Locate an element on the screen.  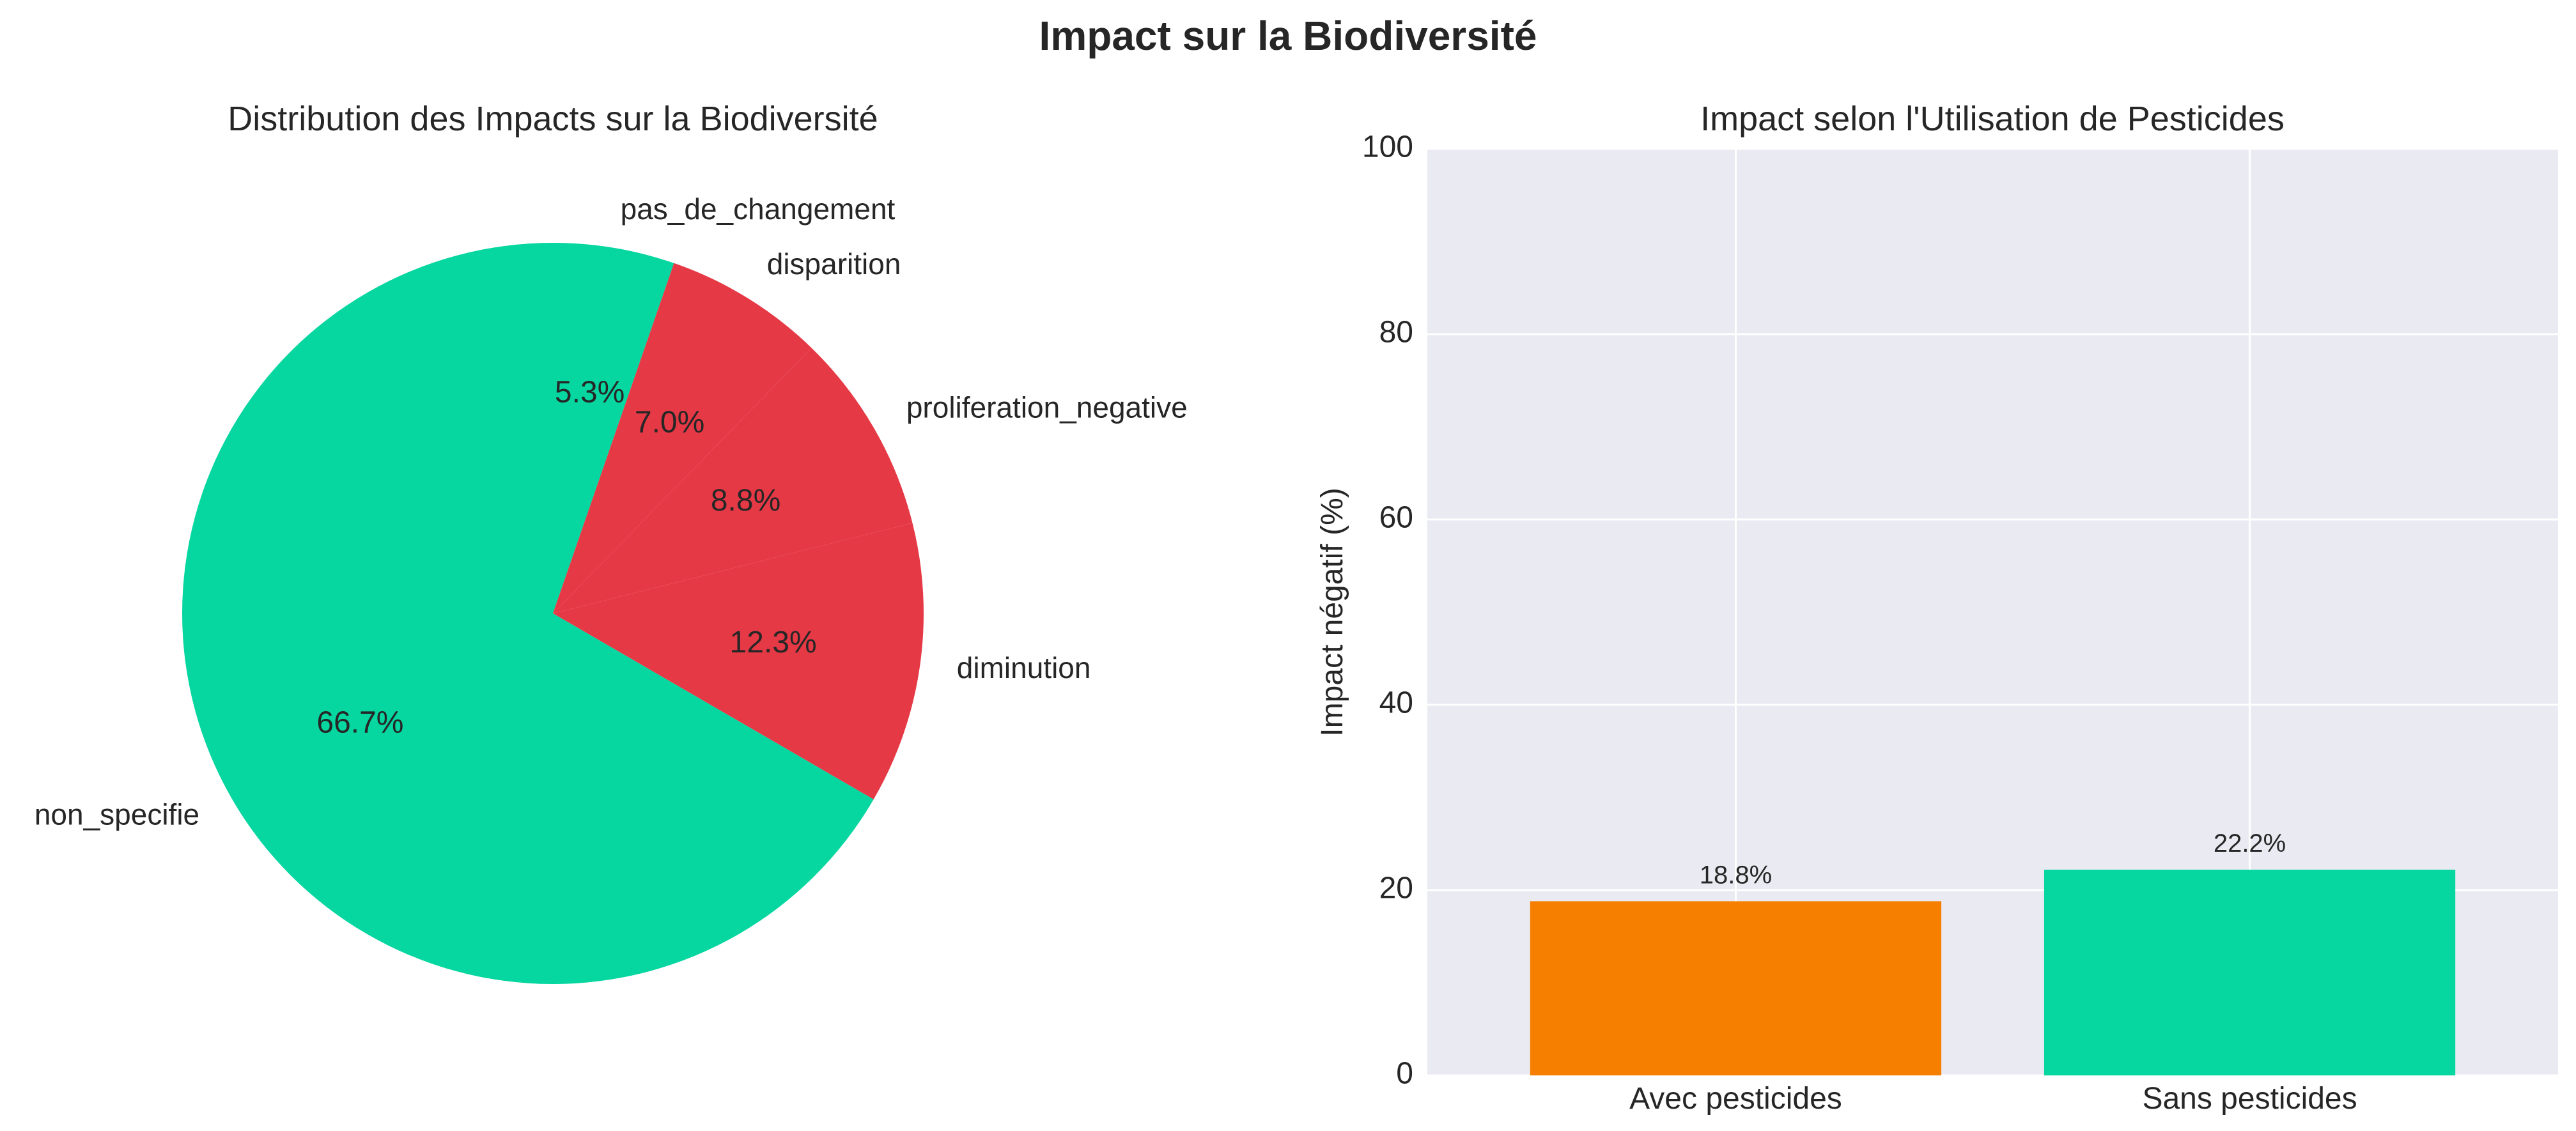
bar-value-label-avec-pesticides: 18.8% is located at coordinates (1736, 875).